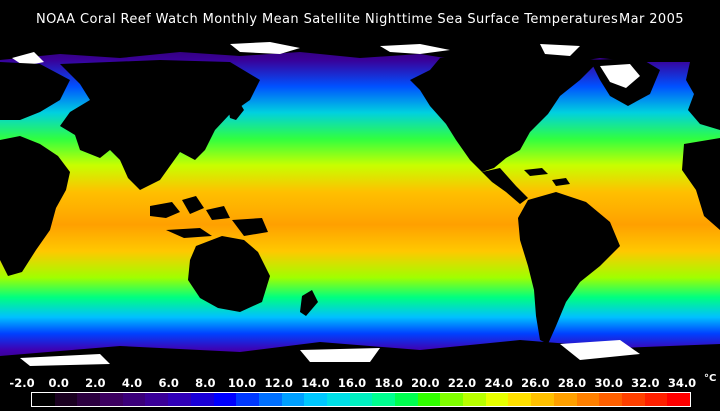 This screenshot has height=411, width=720. What do you see at coordinates (682, 383) in the screenshot?
I see `colorbar-tick: 34.0` at bounding box center [682, 383].